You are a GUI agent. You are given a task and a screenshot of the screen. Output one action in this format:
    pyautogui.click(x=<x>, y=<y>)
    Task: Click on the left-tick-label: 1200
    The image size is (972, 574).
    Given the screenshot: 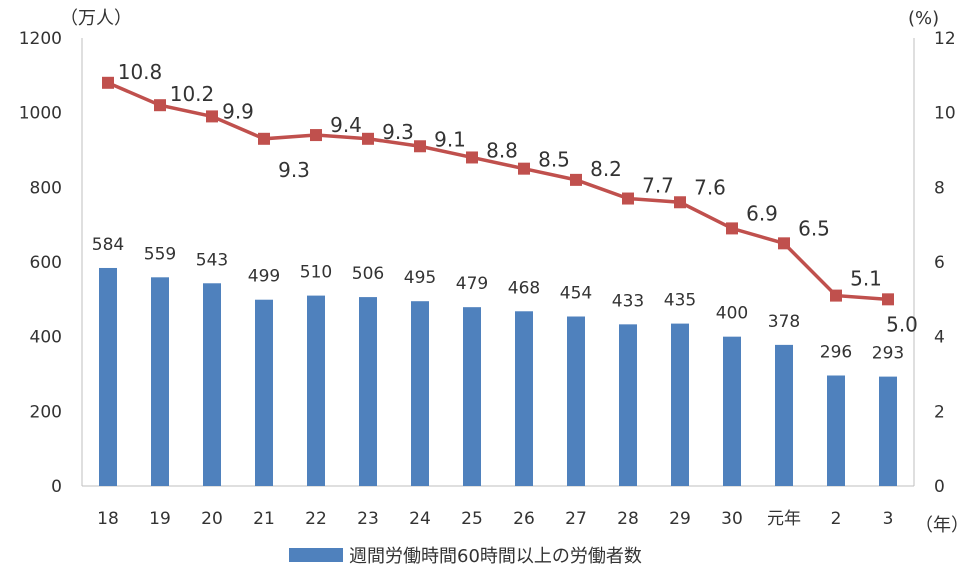 What is the action you would take?
    pyautogui.click(x=40, y=39)
    